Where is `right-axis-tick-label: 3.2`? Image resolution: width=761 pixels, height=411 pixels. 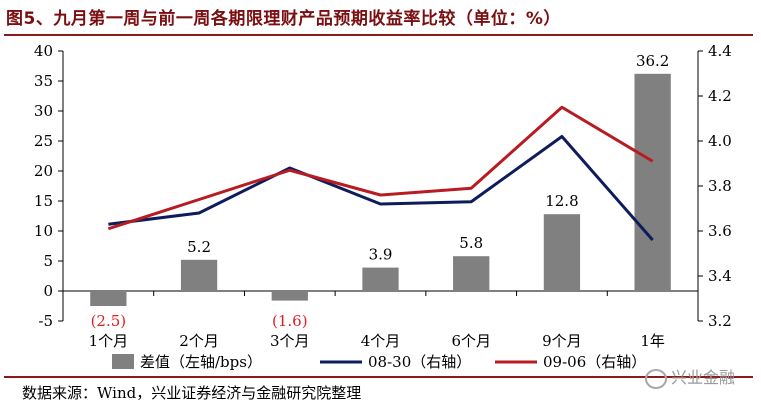
right-axis-tick-label: 3.2 is located at coordinates (720, 321).